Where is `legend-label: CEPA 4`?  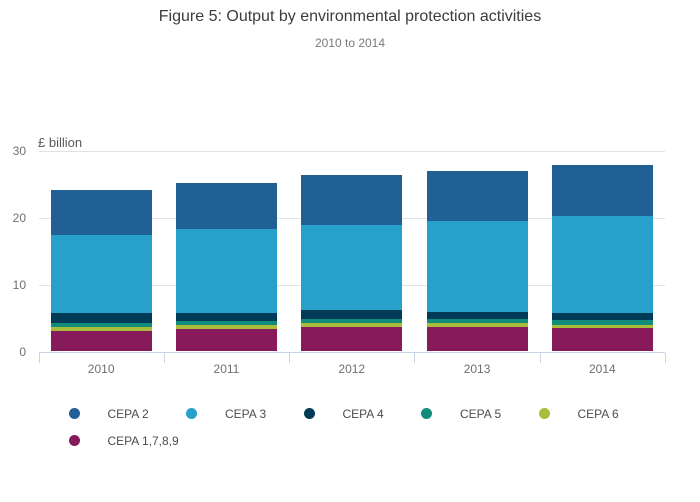 legend-label: CEPA 4 is located at coordinates (363, 414).